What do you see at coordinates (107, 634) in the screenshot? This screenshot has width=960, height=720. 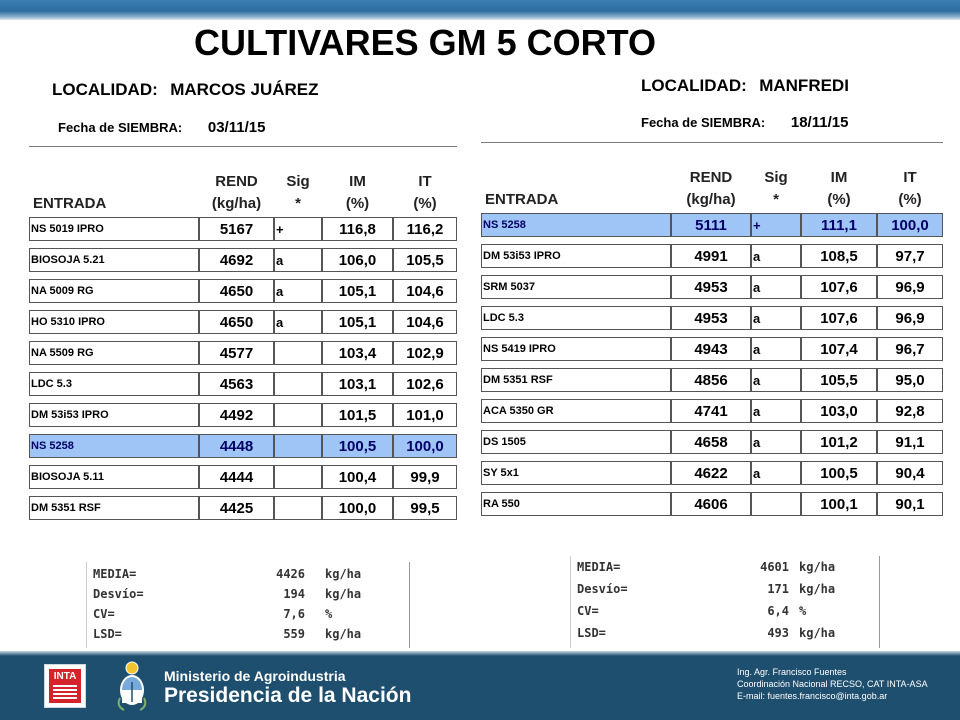 I see `stat-label: LSD=` at bounding box center [107, 634].